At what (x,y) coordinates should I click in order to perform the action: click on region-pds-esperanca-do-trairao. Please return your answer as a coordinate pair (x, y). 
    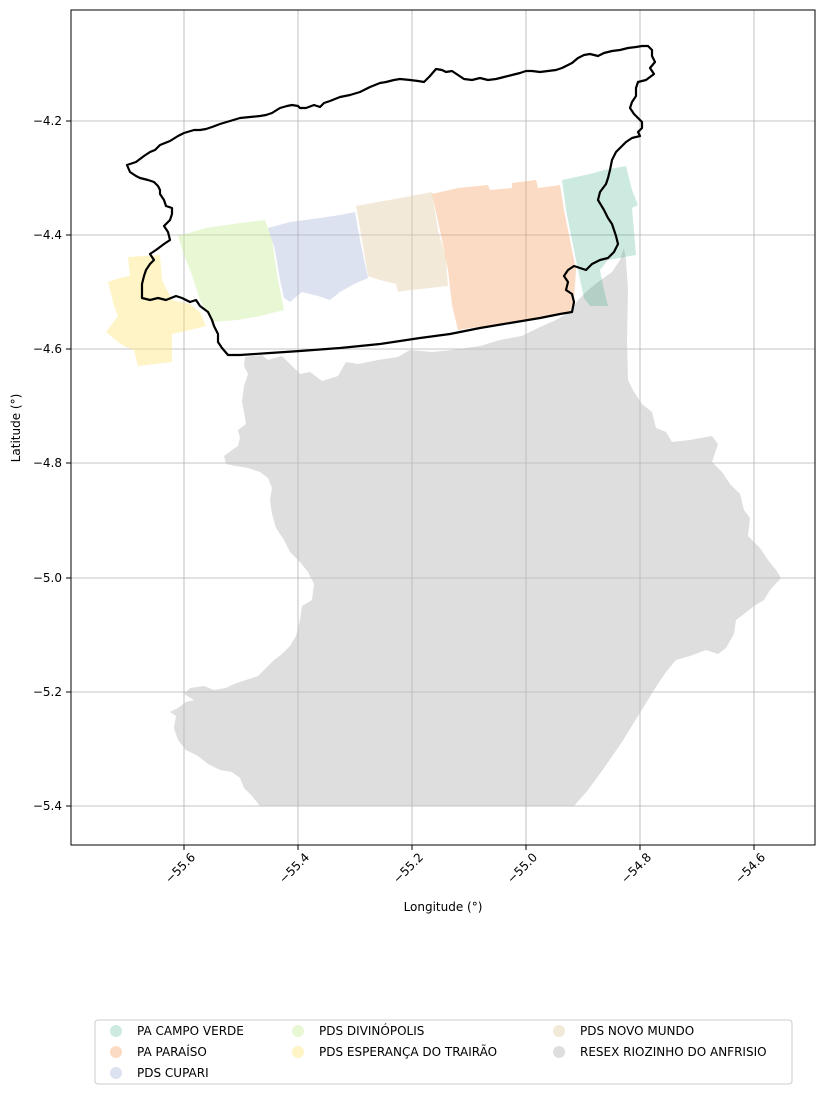
    Looking at the image, I should click on (156, 310).